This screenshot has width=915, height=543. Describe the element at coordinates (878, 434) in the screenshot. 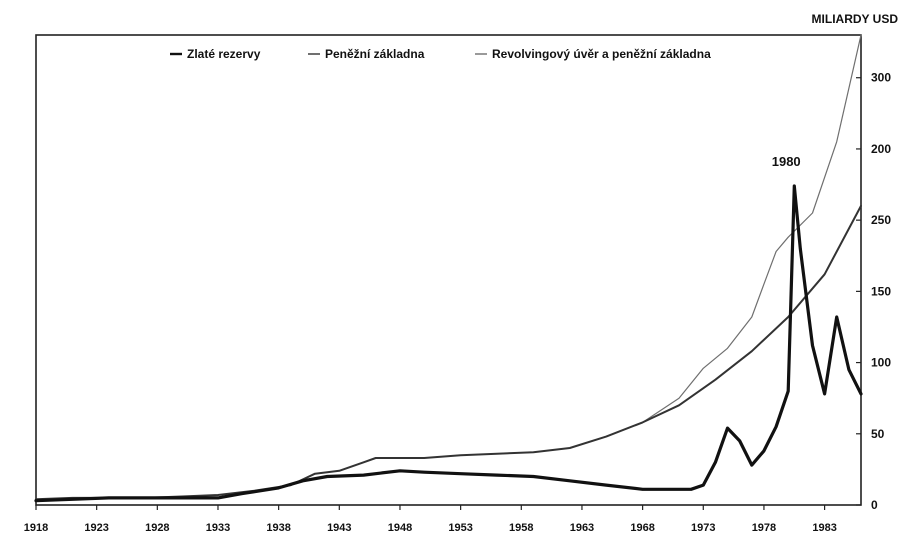

I see `y-tick-label: 50` at that location.